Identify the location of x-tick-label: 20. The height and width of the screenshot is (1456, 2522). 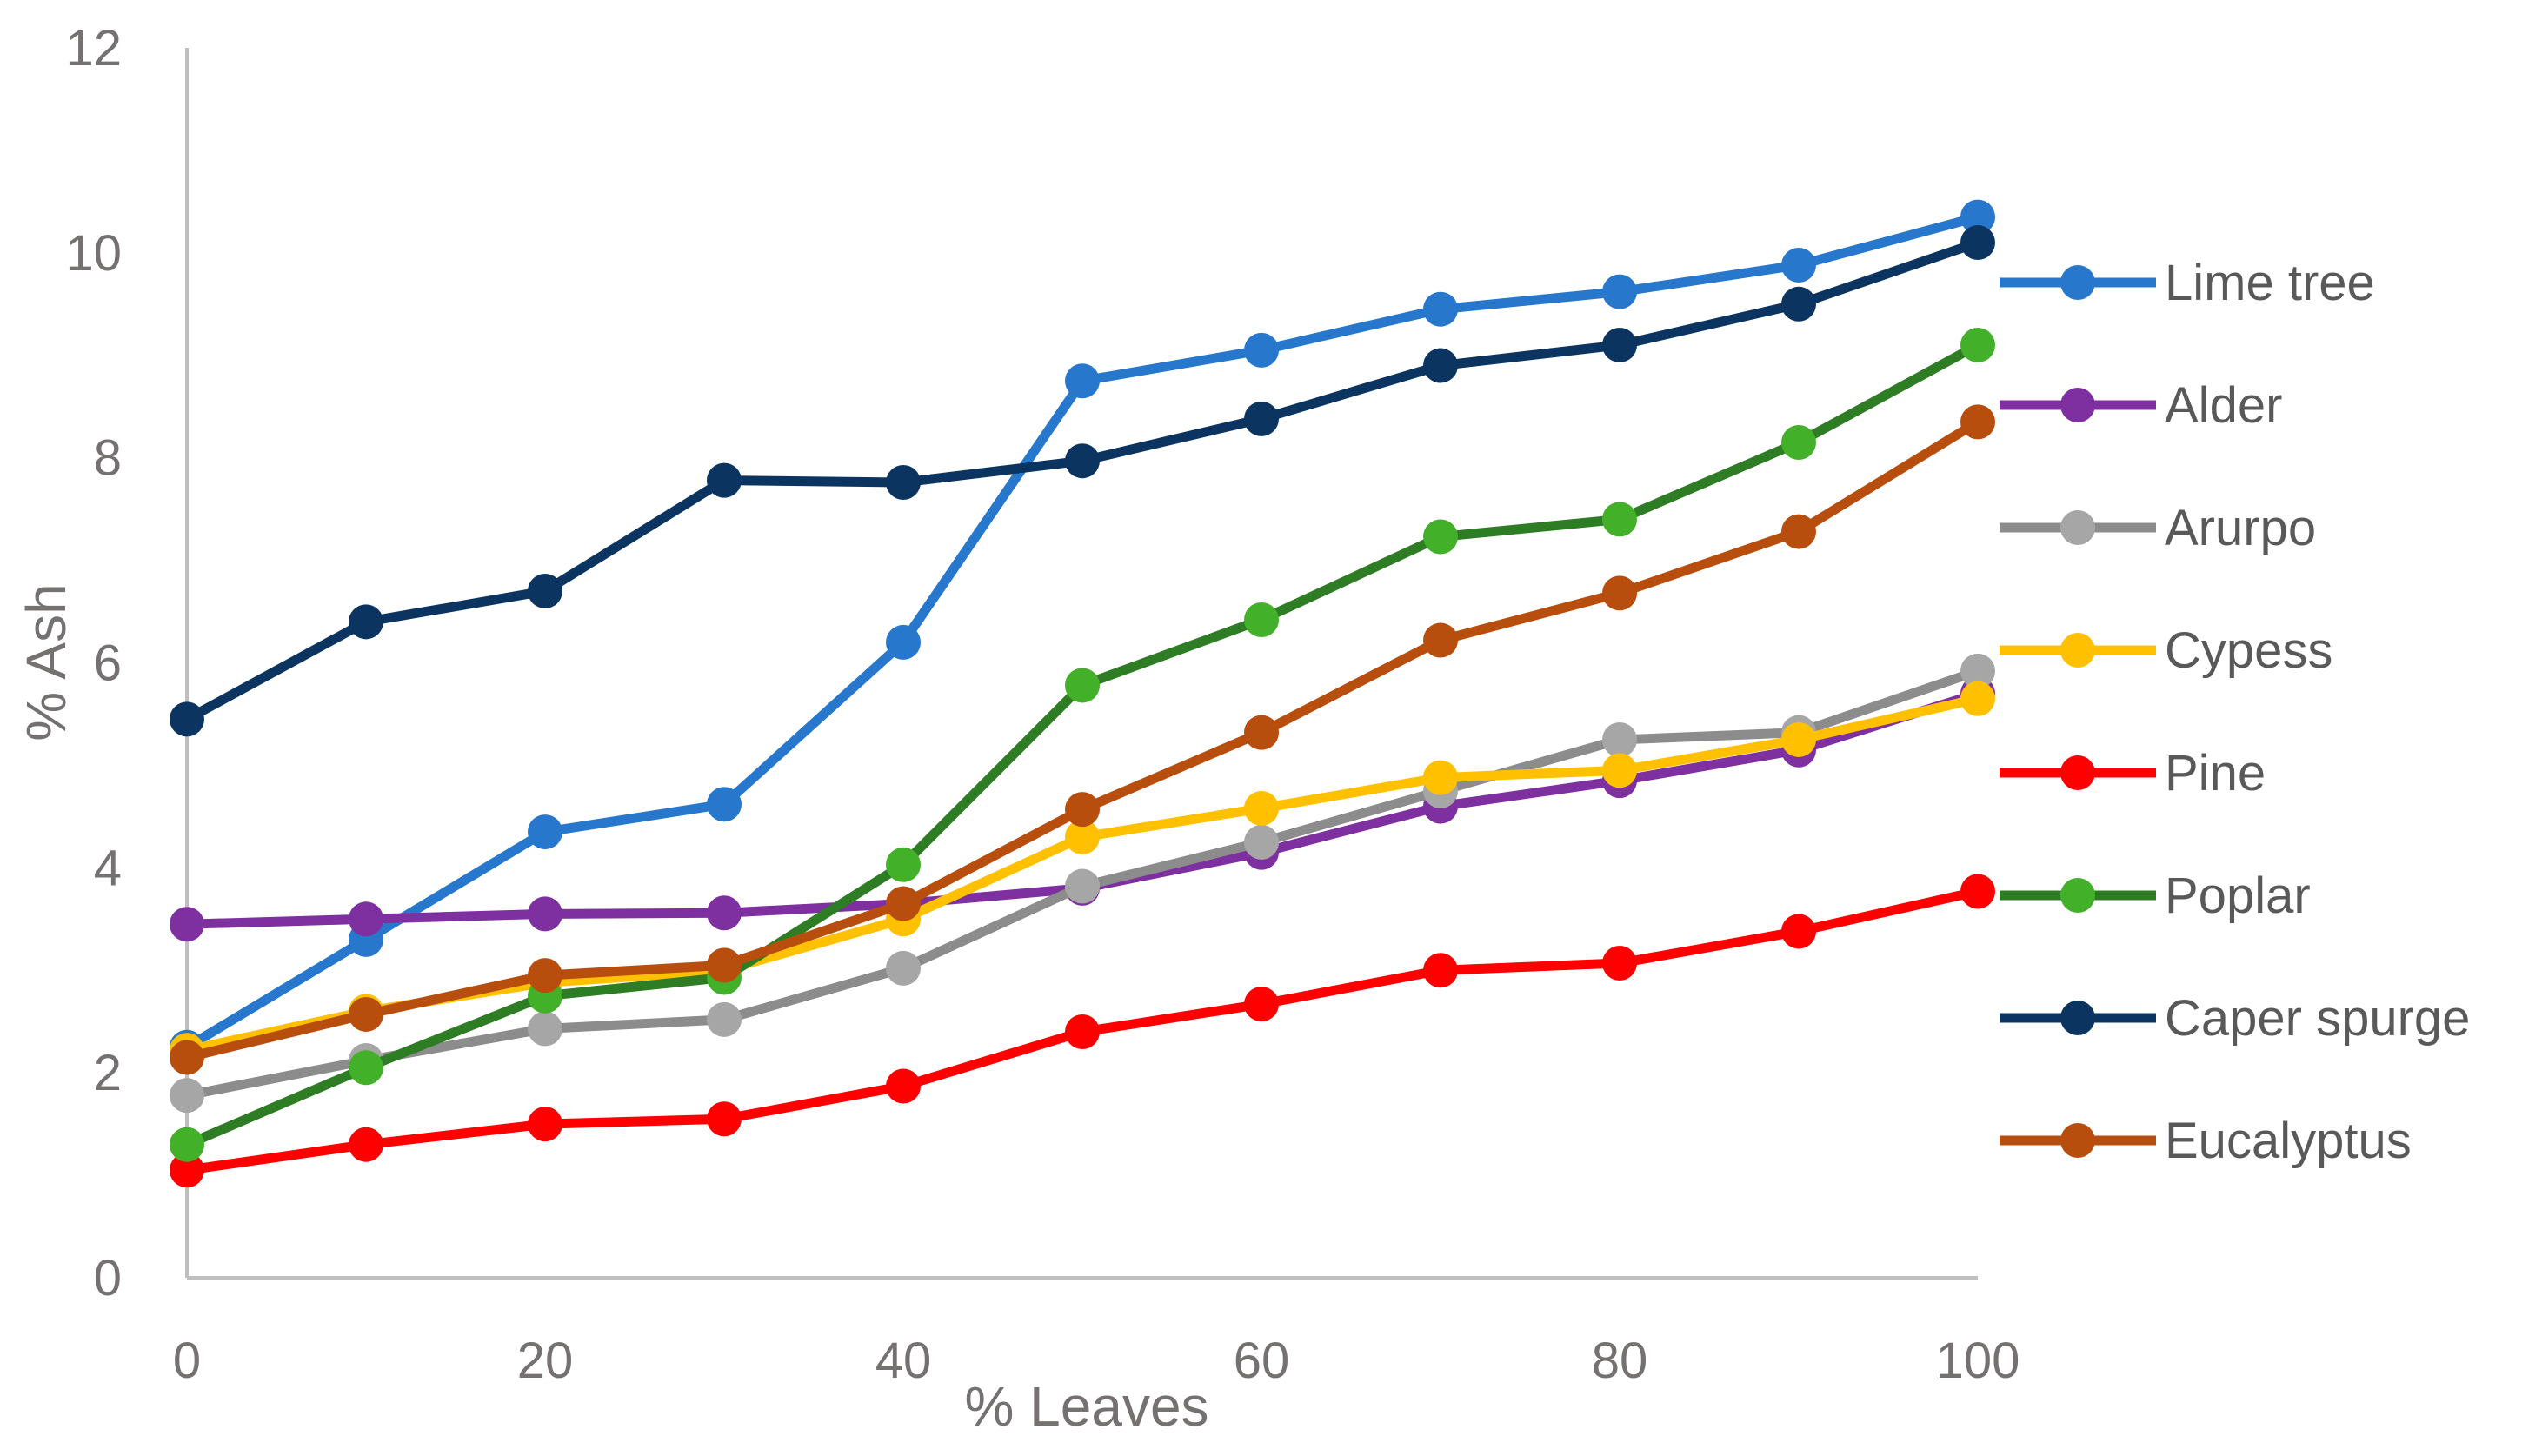
(545, 1361).